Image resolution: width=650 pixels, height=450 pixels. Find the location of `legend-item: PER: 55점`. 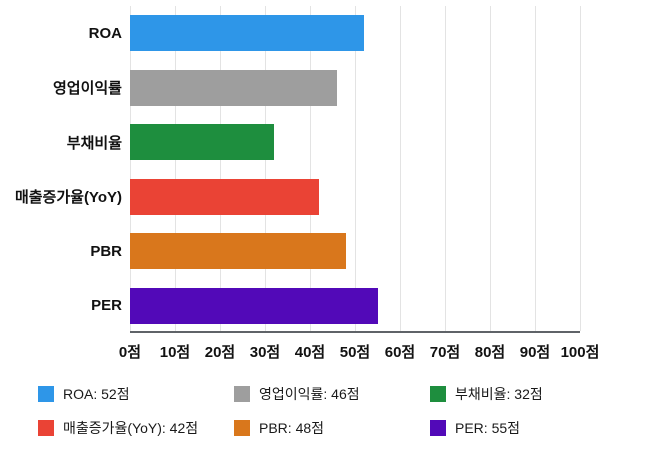

legend-item: PER: 55점 is located at coordinates (528, 428).